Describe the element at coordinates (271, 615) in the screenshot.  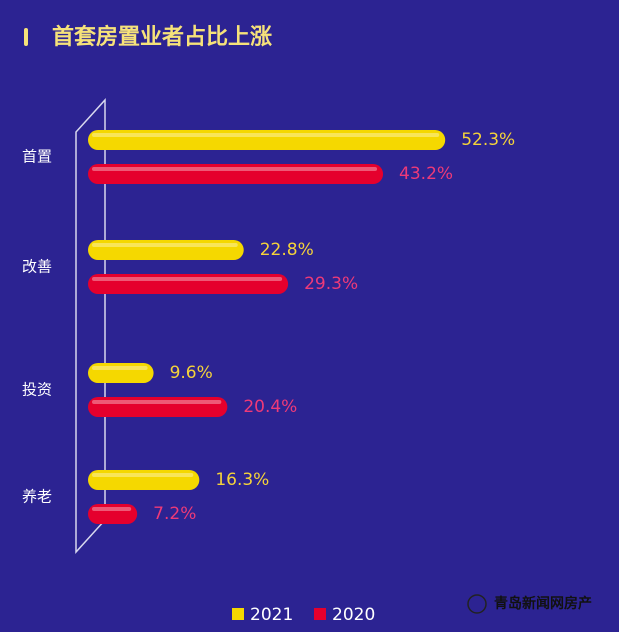
I see `legend-label: 2021` at that location.